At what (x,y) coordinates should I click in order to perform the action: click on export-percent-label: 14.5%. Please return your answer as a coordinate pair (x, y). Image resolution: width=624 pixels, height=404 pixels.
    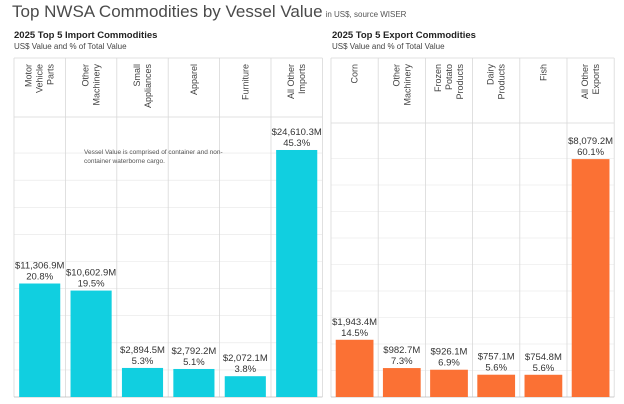
    Looking at the image, I should click on (354, 333).